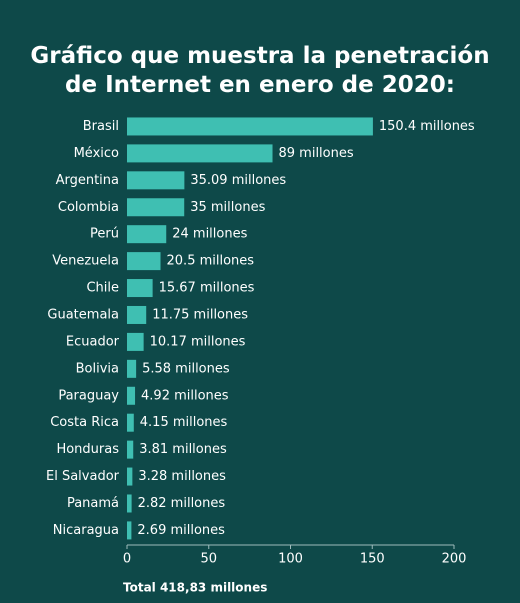 Image resolution: width=520 pixels, height=603 pixels. What do you see at coordinates (183, 449) in the screenshot?
I see `value-label: 3.81 millones` at bounding box center [183, 449].